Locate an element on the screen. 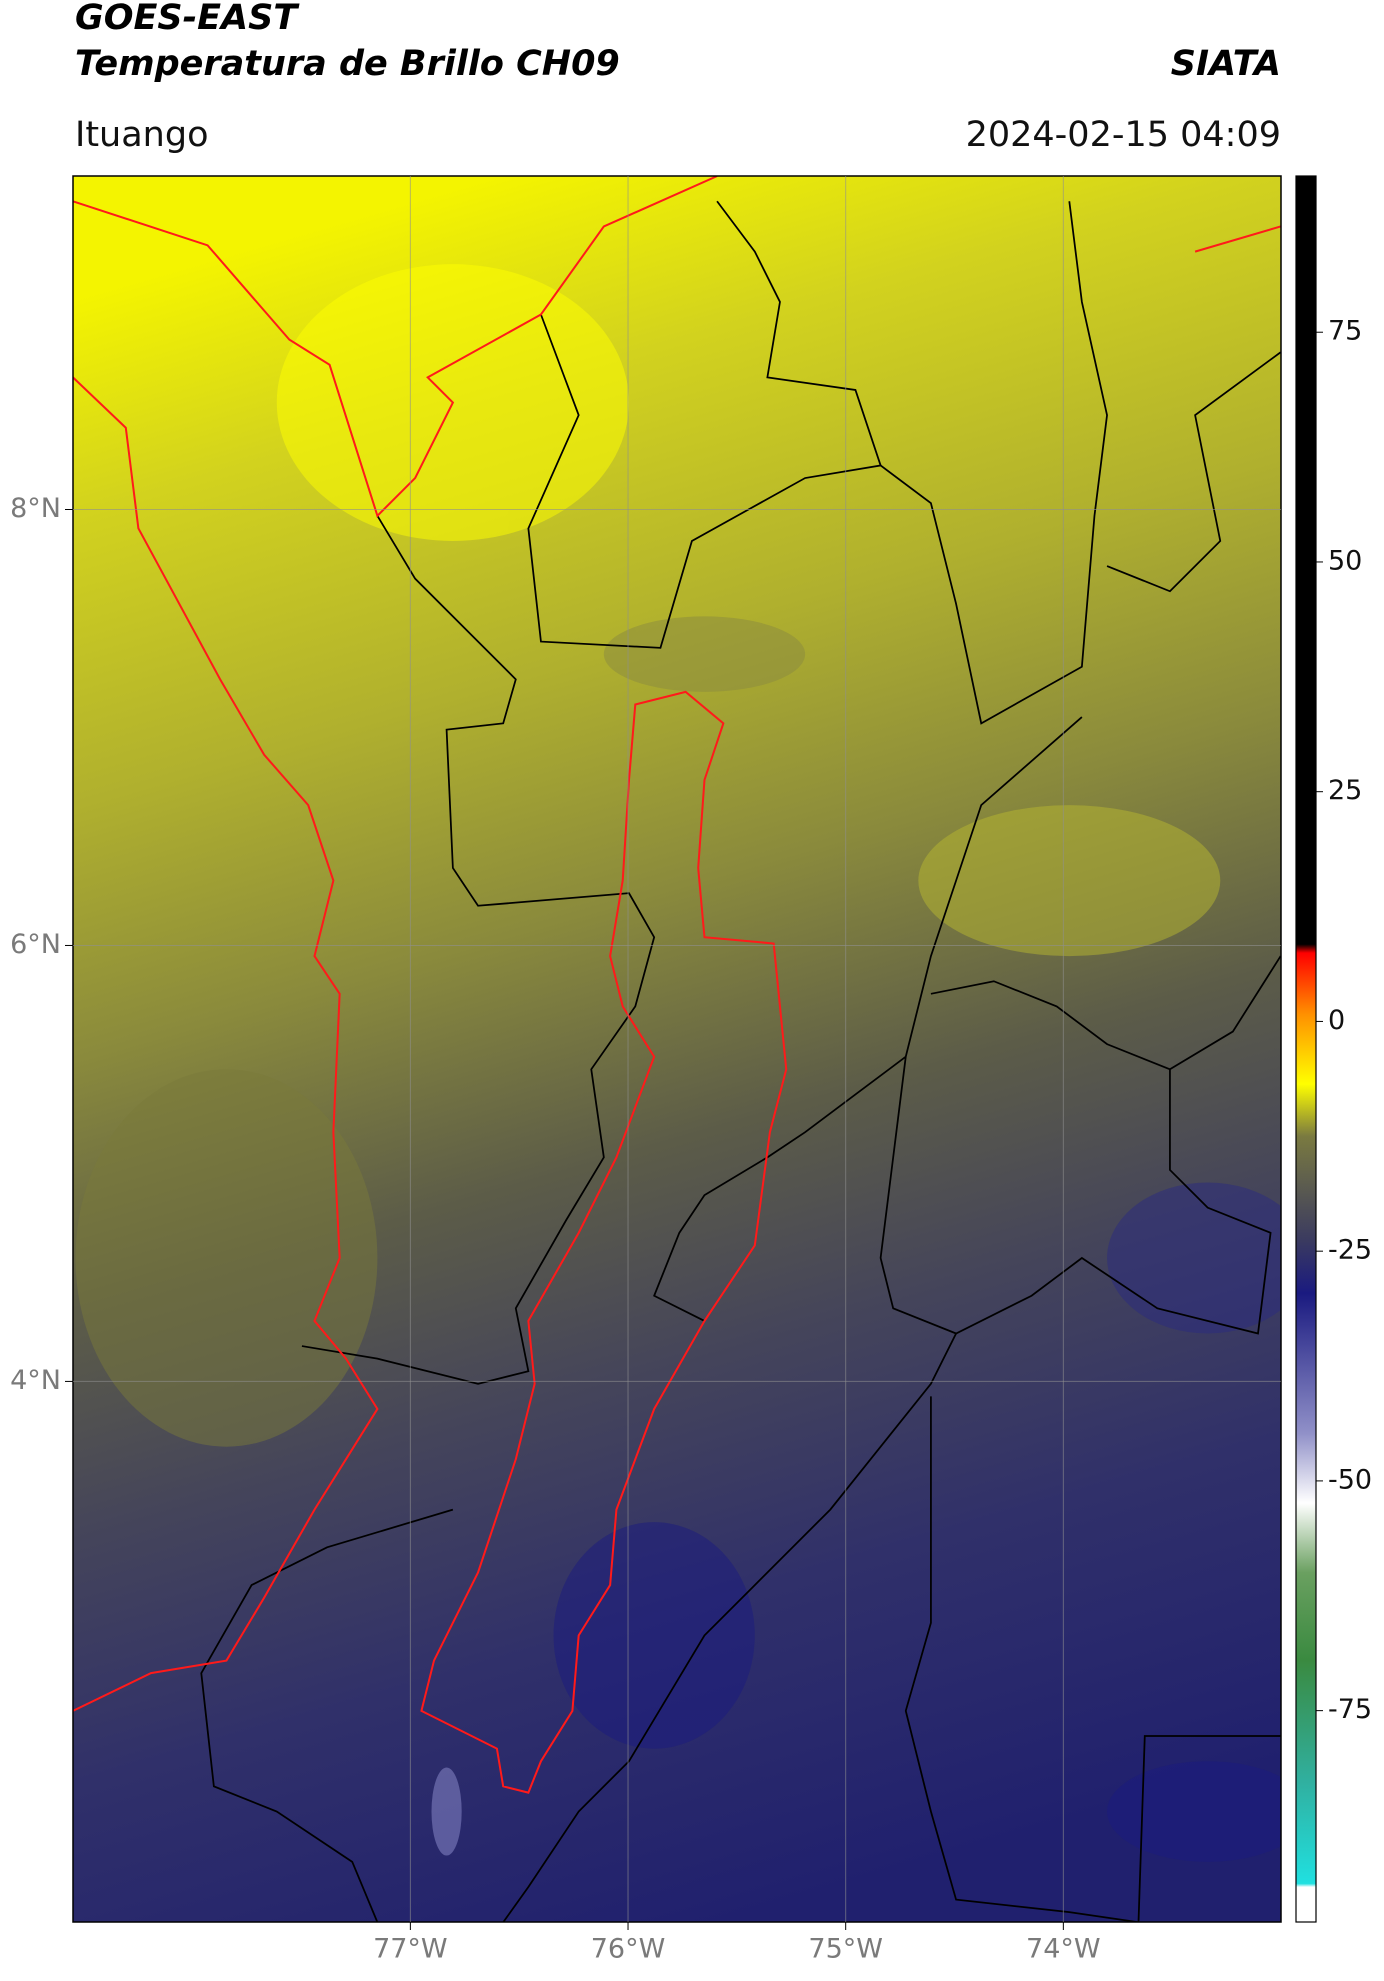 The image size is (1384, 1981). lat-tick-label: 8°N is located at coordinates (35, 508).